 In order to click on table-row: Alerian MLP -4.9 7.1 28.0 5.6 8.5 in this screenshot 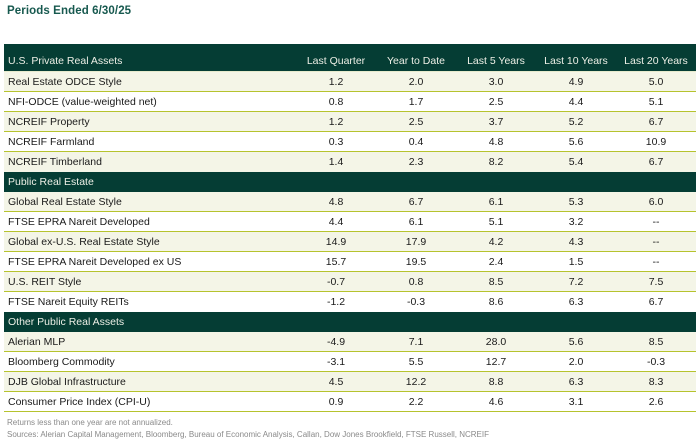, I will do `click(350, 342)`.